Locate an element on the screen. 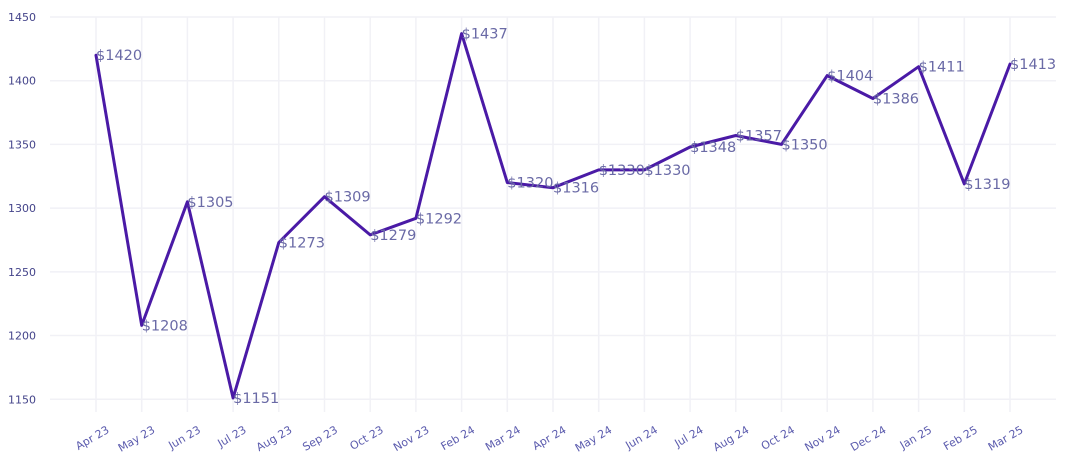 Image resolution: width=1070 pixels, height=467 pixels. y-tick-label: 1350 is located at coordinates (22, 144).